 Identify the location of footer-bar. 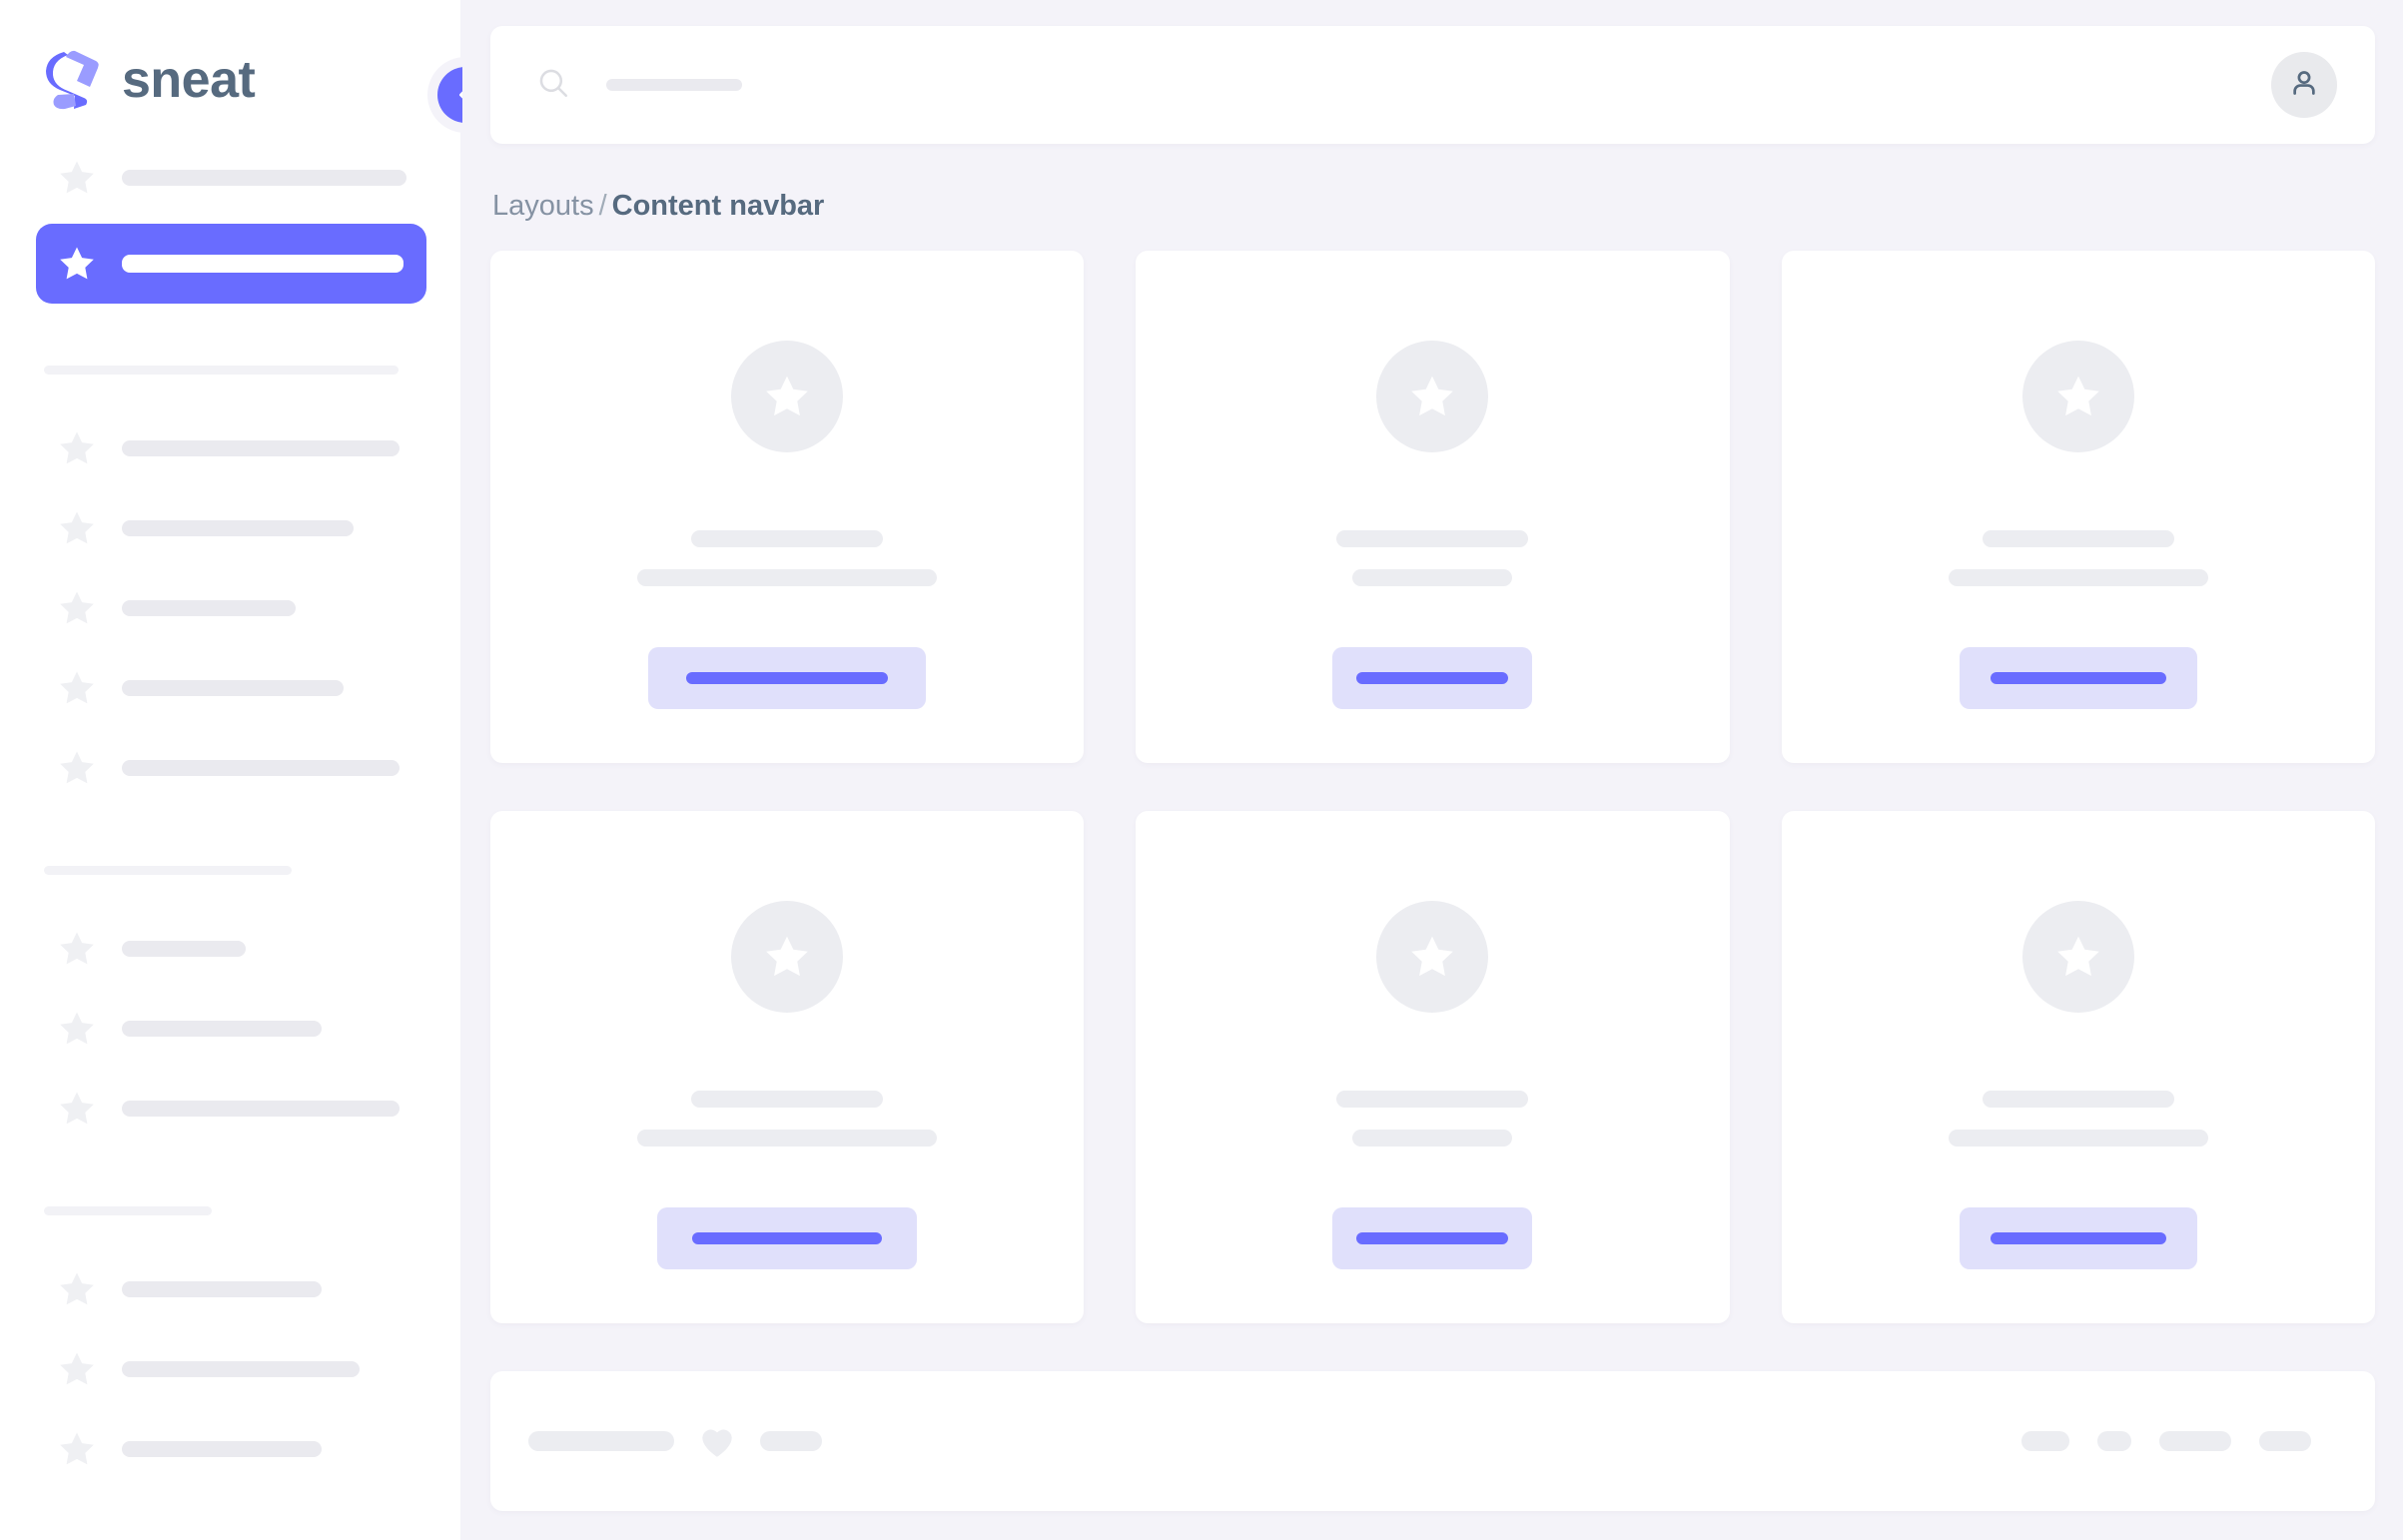
(1432, 1441).